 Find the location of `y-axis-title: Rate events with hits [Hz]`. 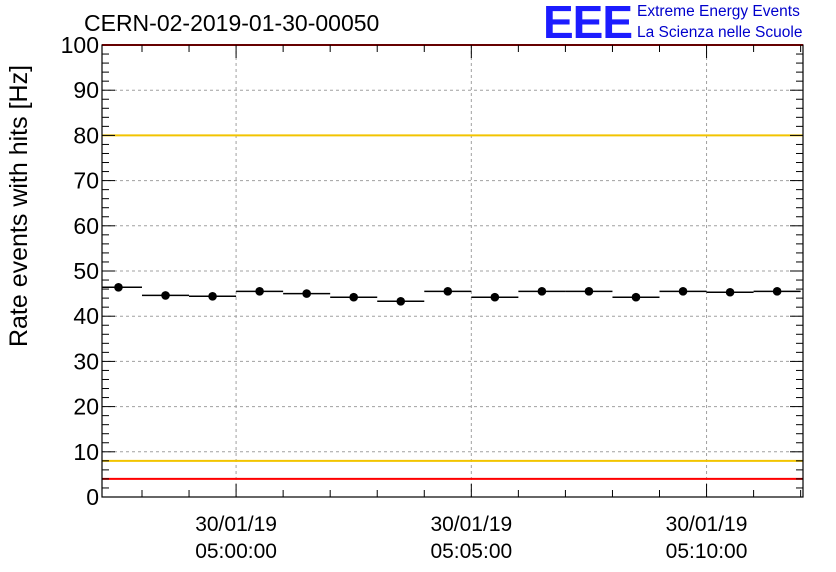

y-axis-title: Rate events with hits [Hz] is located at coordinates (19, 206).